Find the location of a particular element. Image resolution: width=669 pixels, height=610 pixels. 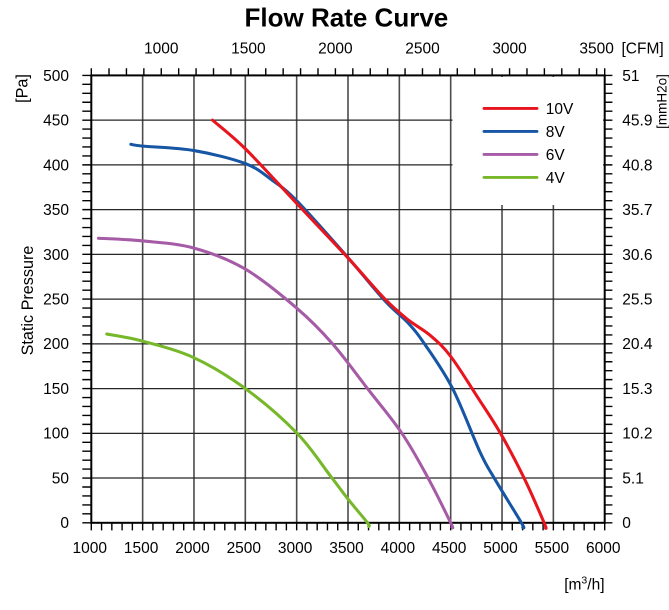

svg-text: Static Pressure is located at coordinates (28, 301).